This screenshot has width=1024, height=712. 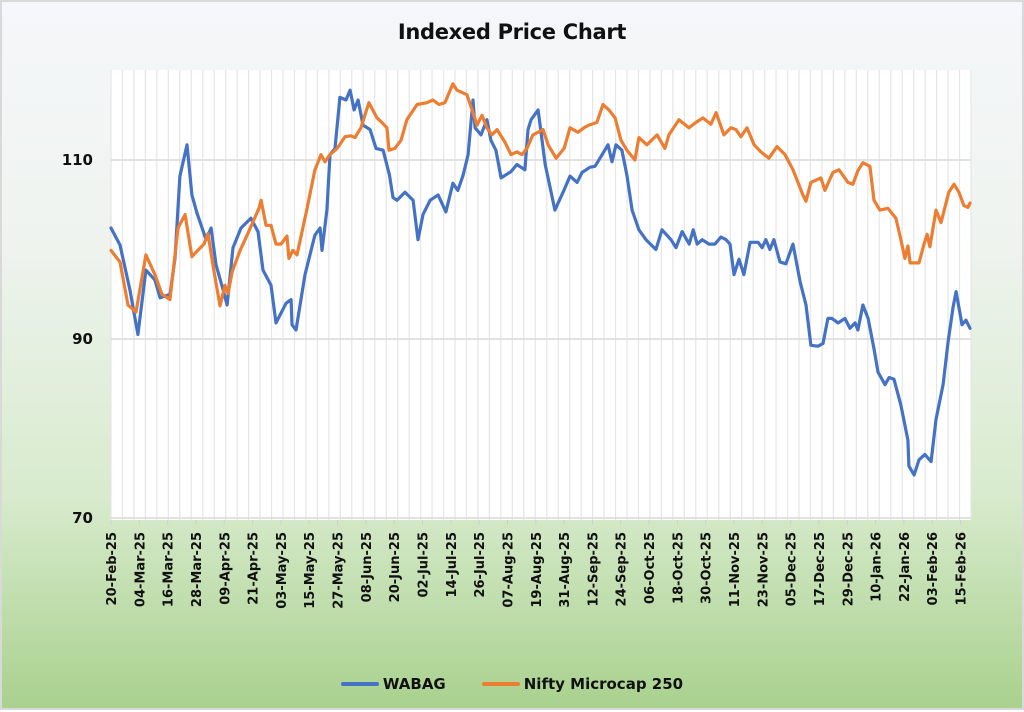 What do you see at coordinates (763, 569) in the screenshot?
I see `x-tick-label: 23-Nov-25` at bounding box center [763, 569].